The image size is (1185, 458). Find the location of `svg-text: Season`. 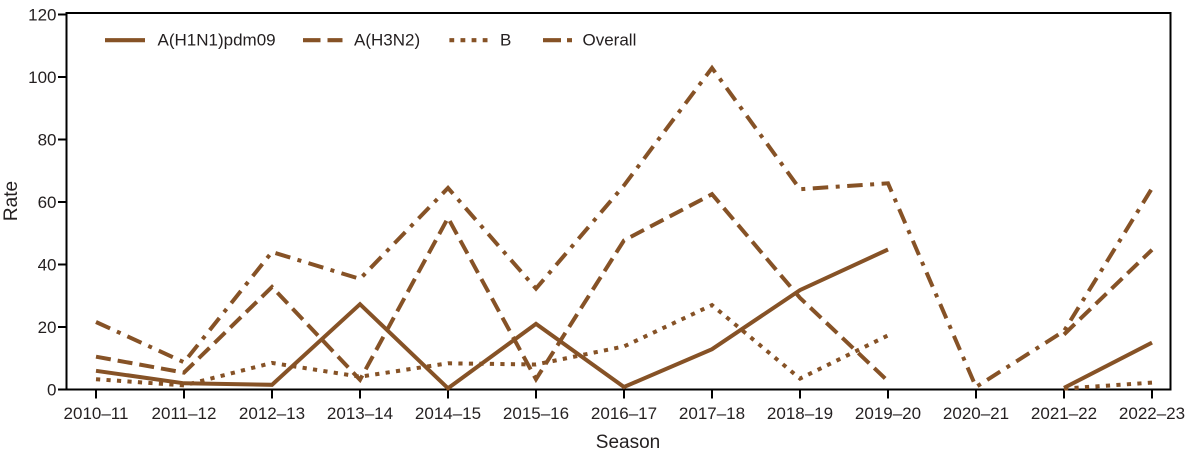

svg-text: Season is located at coordinates (628, 442).